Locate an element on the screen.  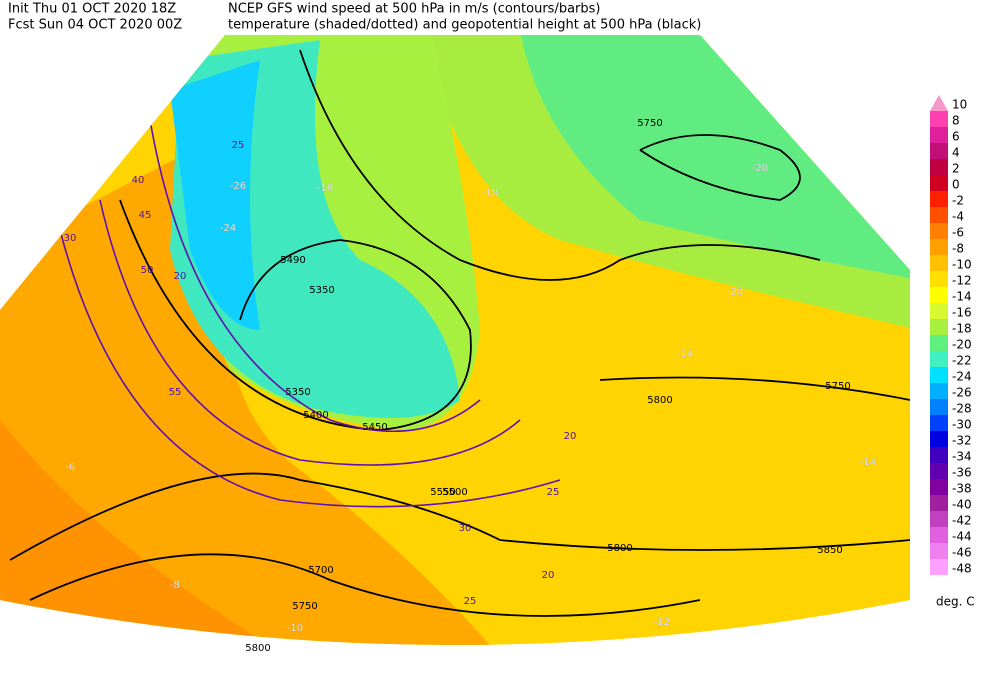
contour-label: -26 is located at coordinates (238, 186).